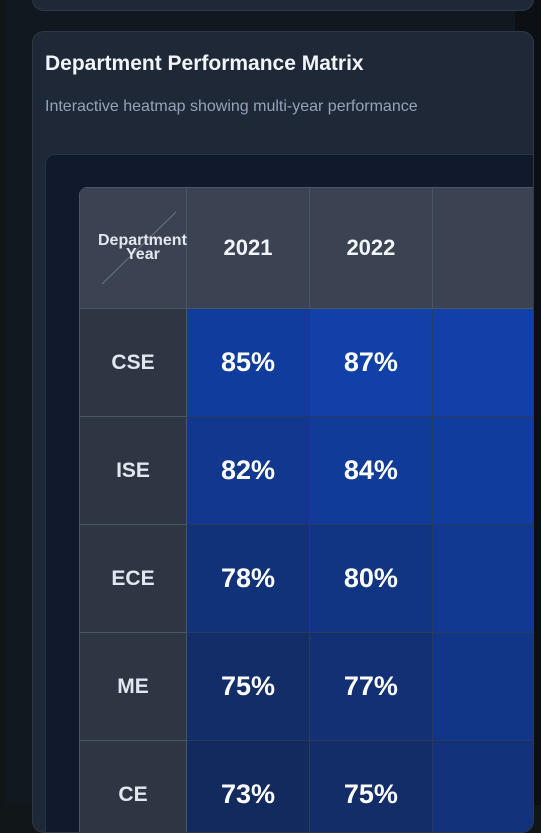 The width and height of the screenshot is (541, 833). What do you see at coordinates (143, 255) in the screenshot?
I see `corner-year-label: Year` at bounding box center [143, 255].